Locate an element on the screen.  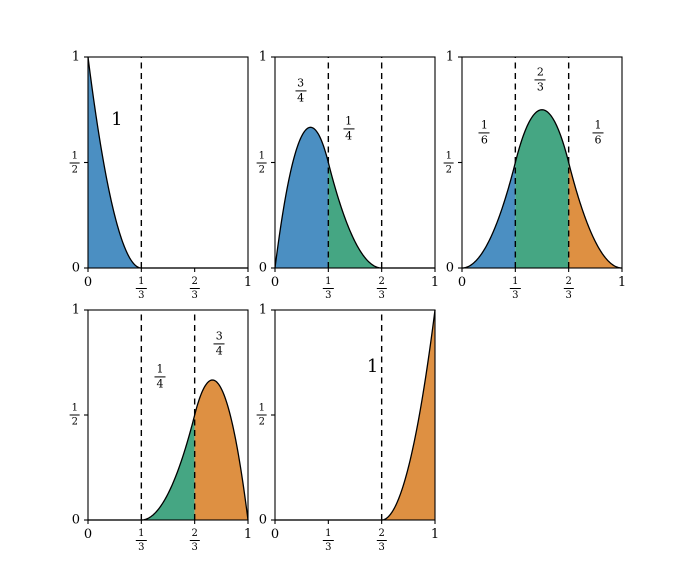
fraction-numerator: 2 is located at coordinates (568, 282).